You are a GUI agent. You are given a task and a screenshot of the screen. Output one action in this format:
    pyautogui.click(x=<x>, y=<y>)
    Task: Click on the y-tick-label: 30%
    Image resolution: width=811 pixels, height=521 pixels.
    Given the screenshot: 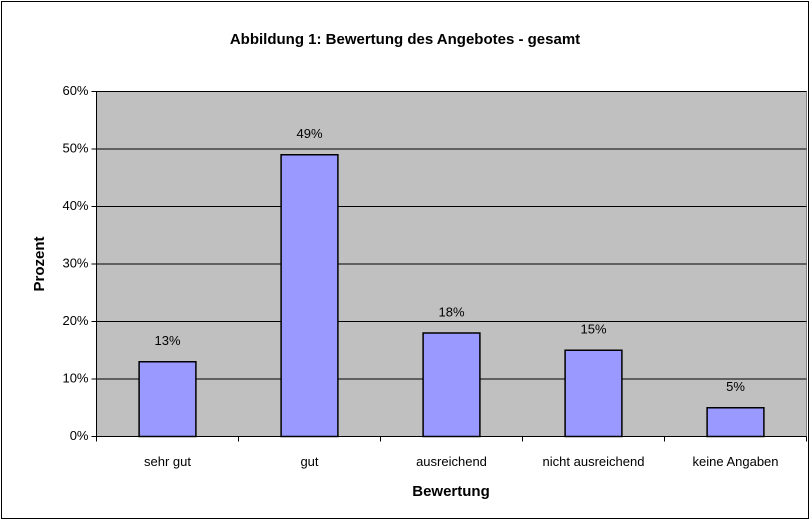 What is the action you would take?
    pyautogui.click(x=75, y=262)
    